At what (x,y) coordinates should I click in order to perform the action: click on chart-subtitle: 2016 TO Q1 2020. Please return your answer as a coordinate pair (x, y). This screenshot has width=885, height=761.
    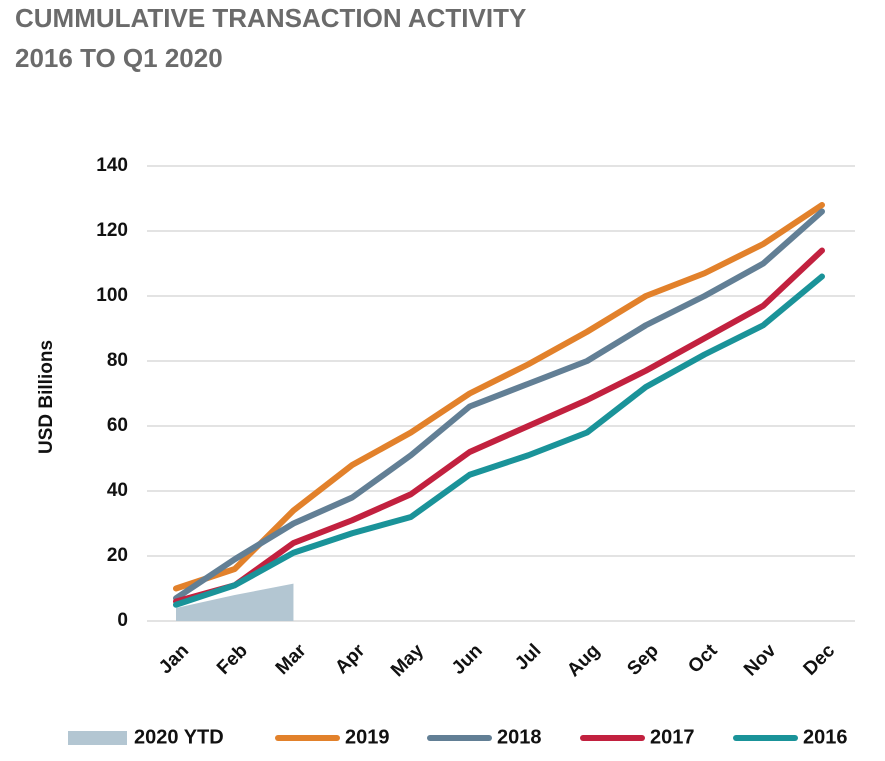
    Looking at the image, I should click on (119, 58).